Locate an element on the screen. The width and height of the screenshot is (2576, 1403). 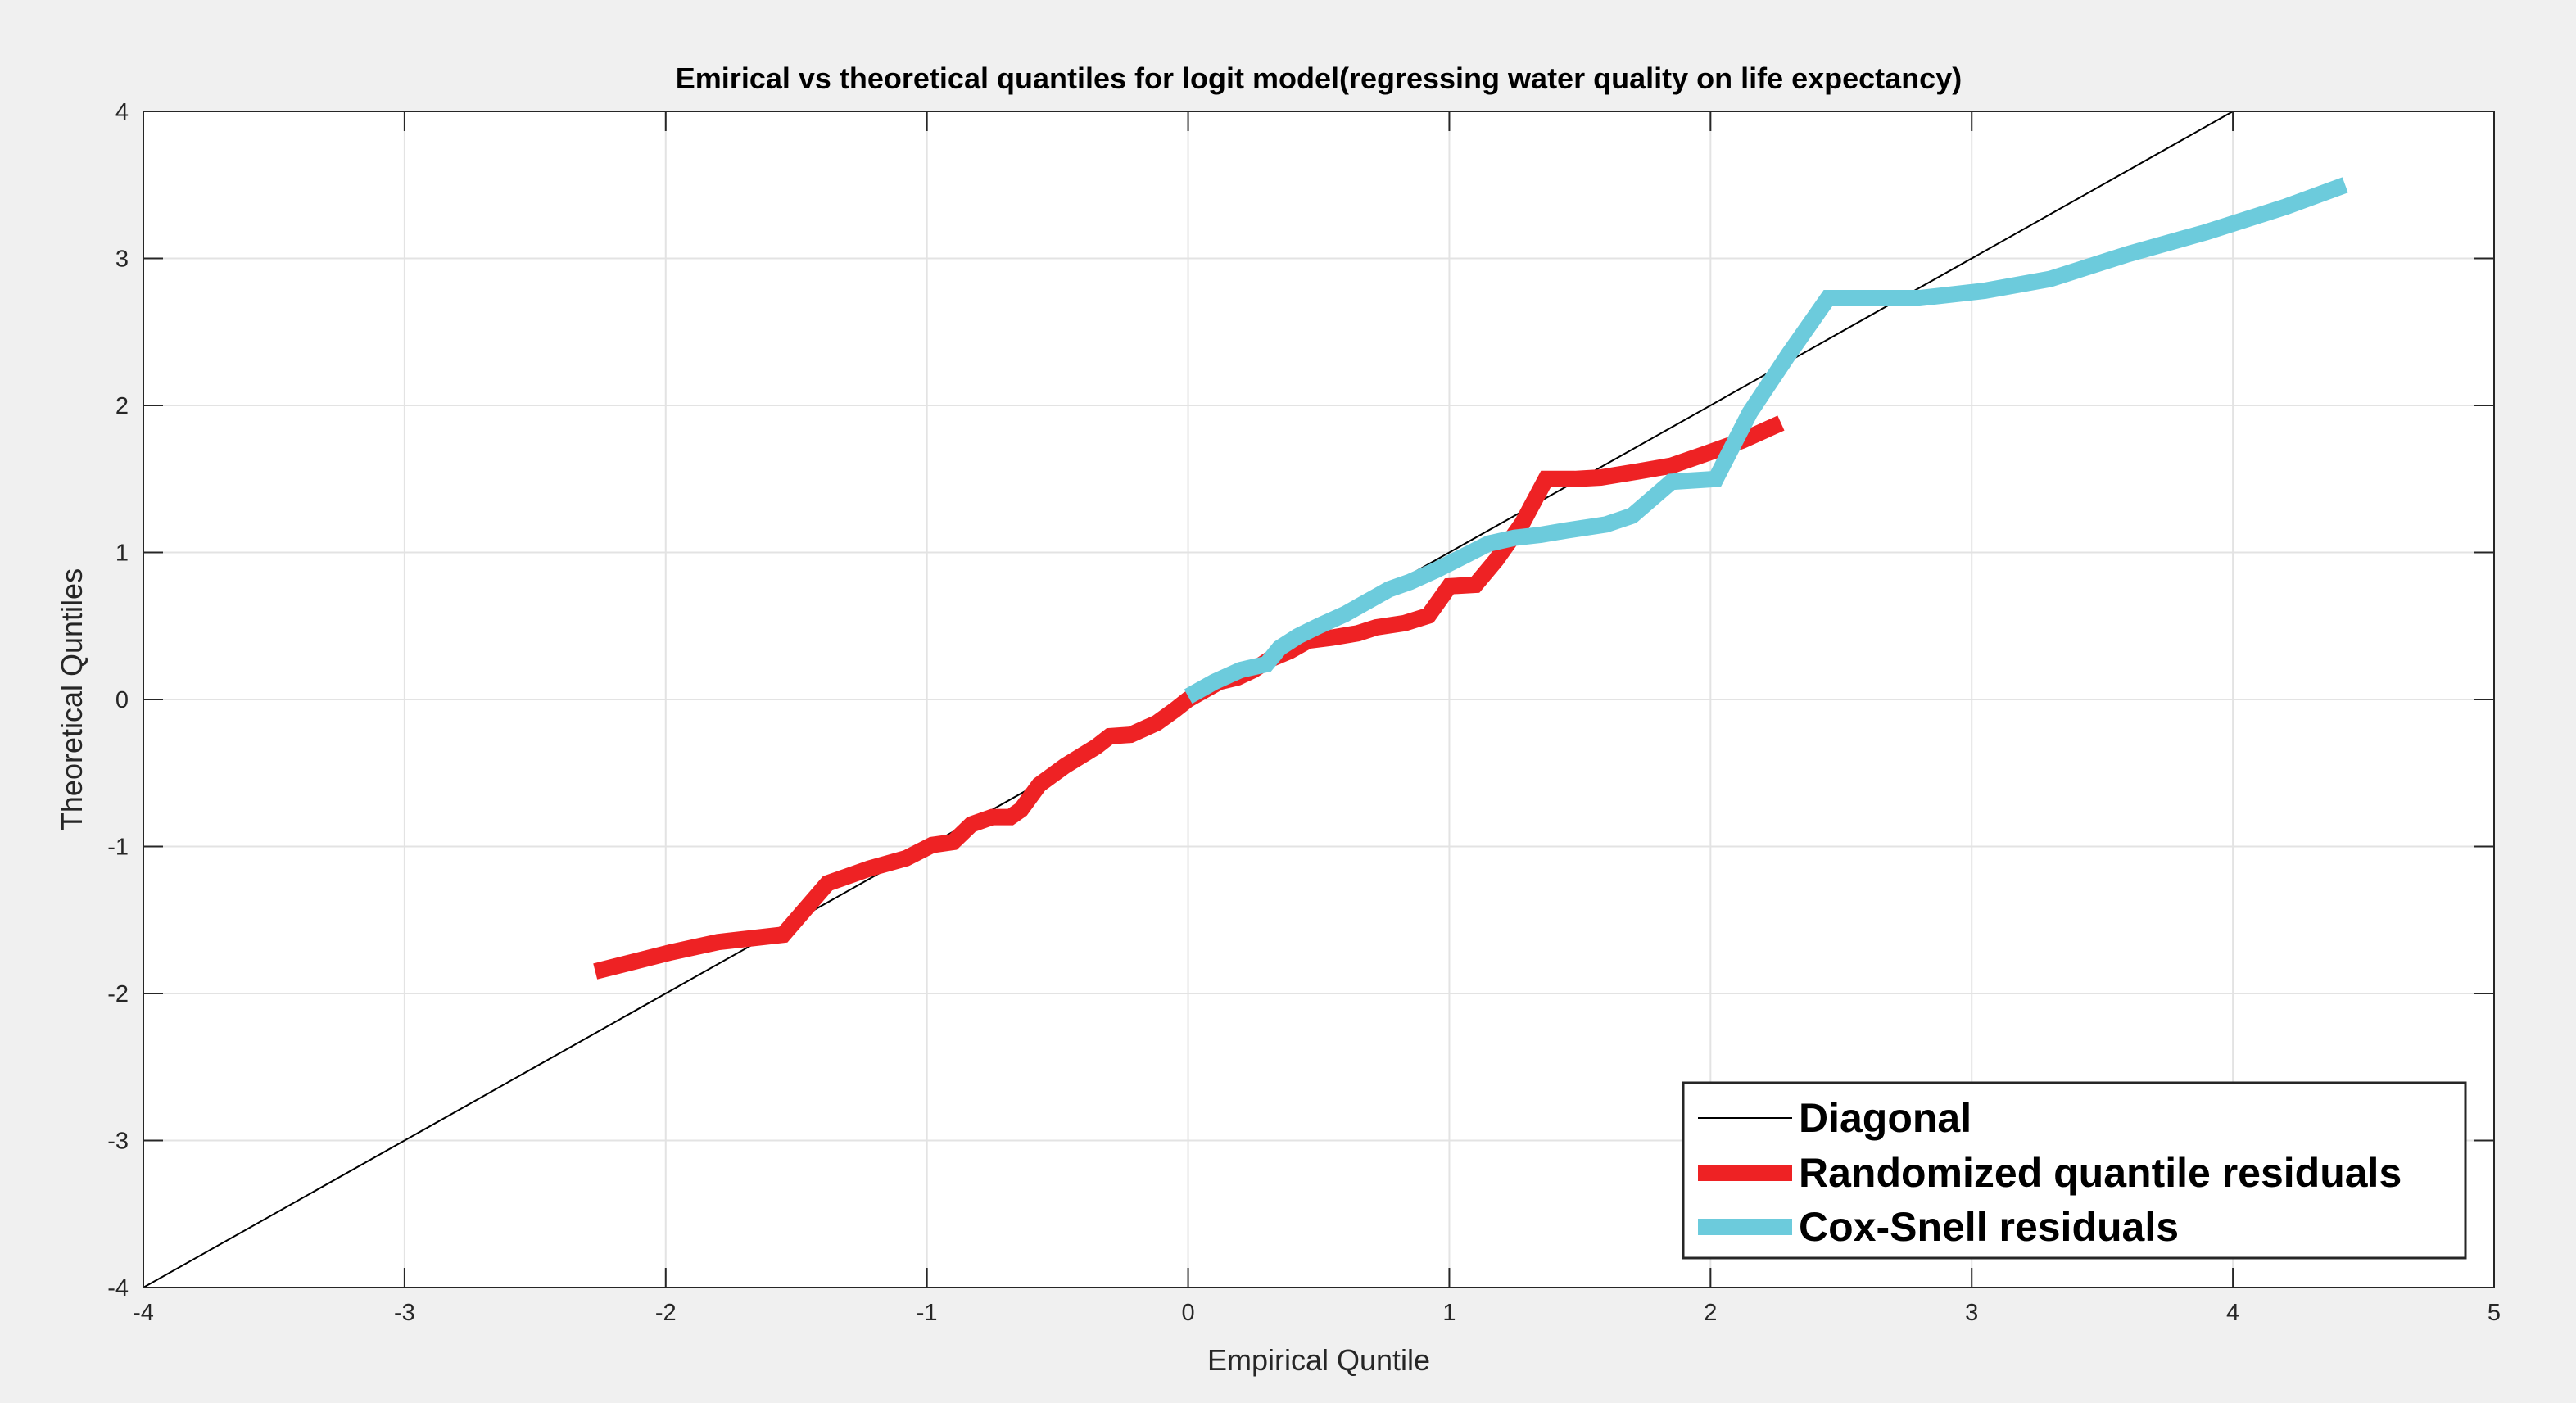
x-tick-label: 4 is located at coordinates (2232, 1313).